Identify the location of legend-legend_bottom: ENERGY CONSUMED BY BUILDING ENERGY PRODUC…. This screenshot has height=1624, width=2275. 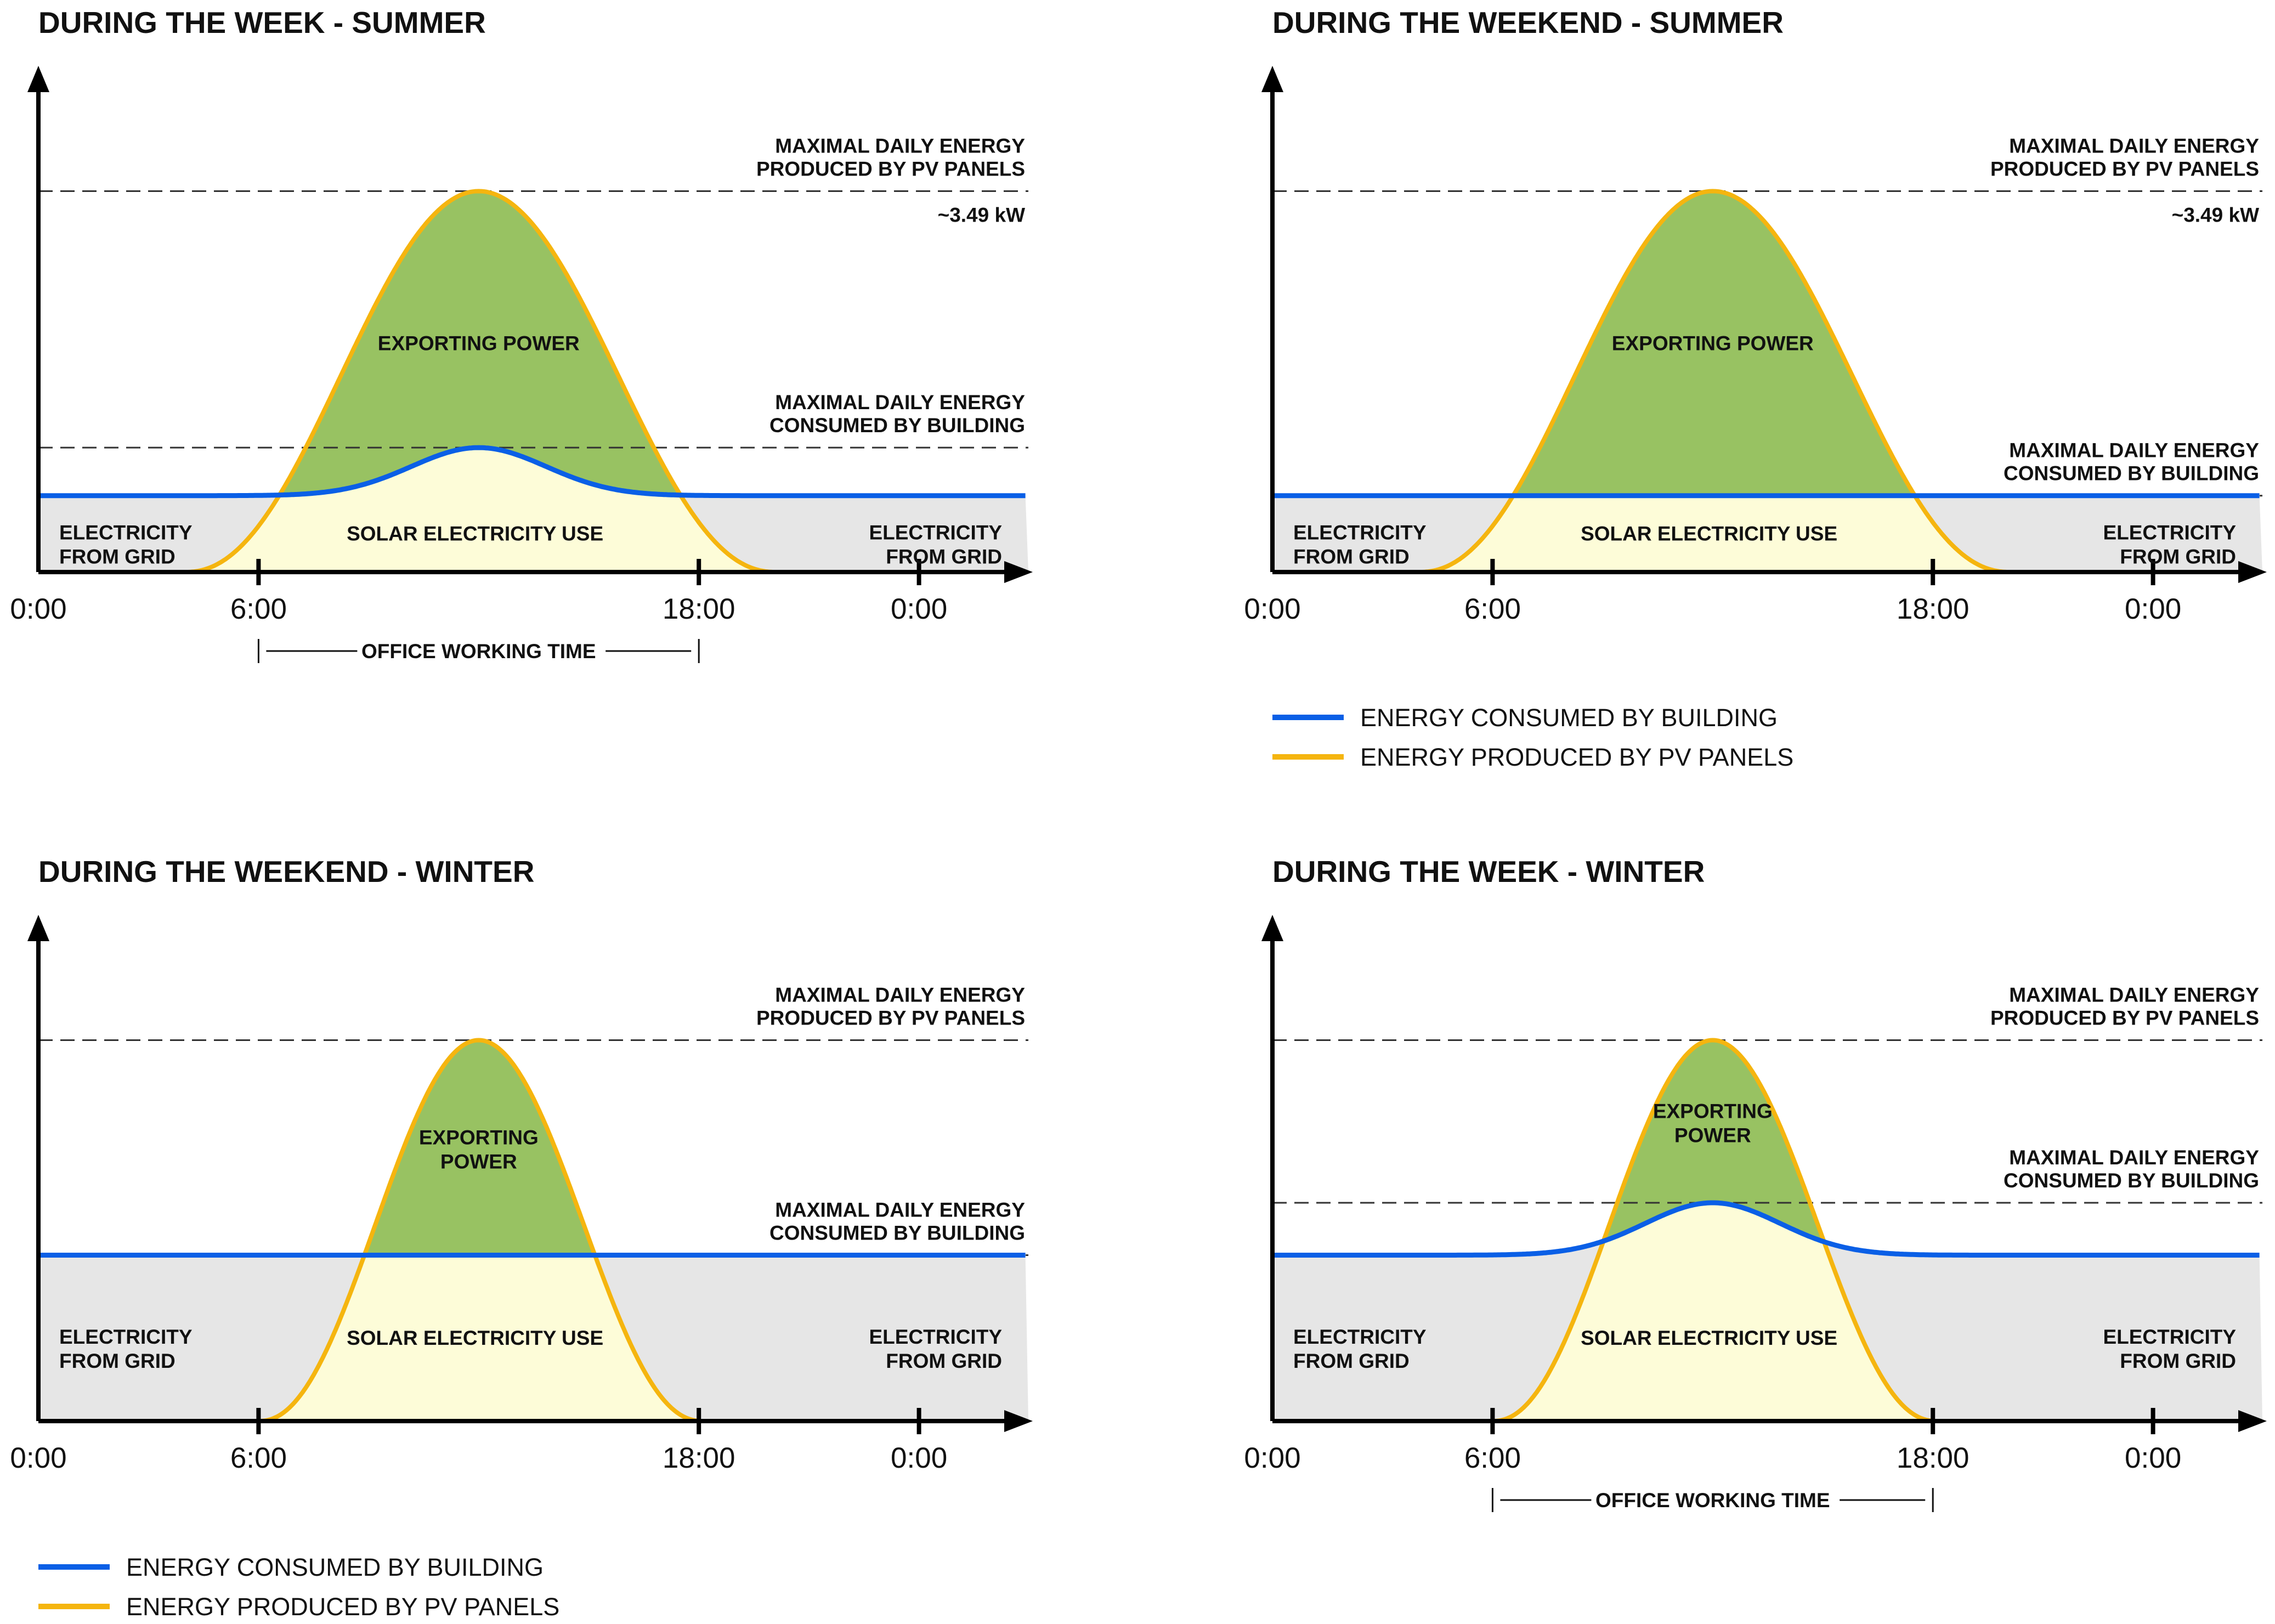
(298, 1587).